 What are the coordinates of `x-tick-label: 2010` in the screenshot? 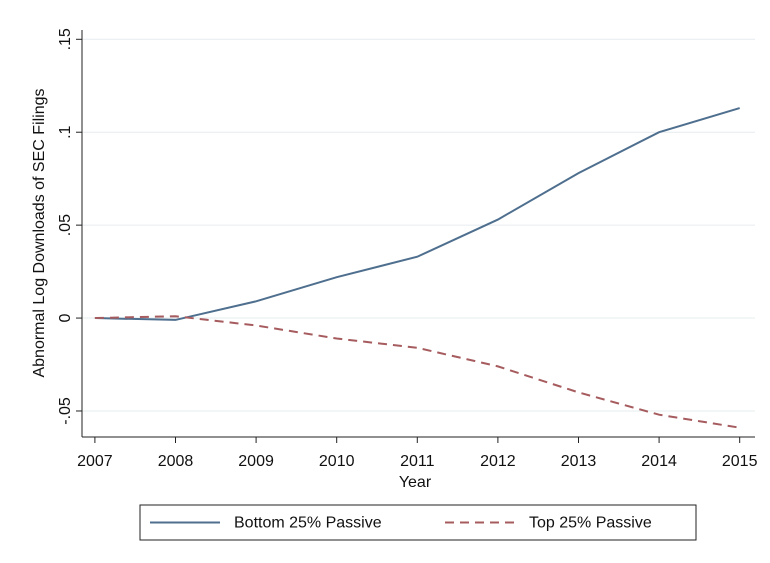 It's located at (337, 461).